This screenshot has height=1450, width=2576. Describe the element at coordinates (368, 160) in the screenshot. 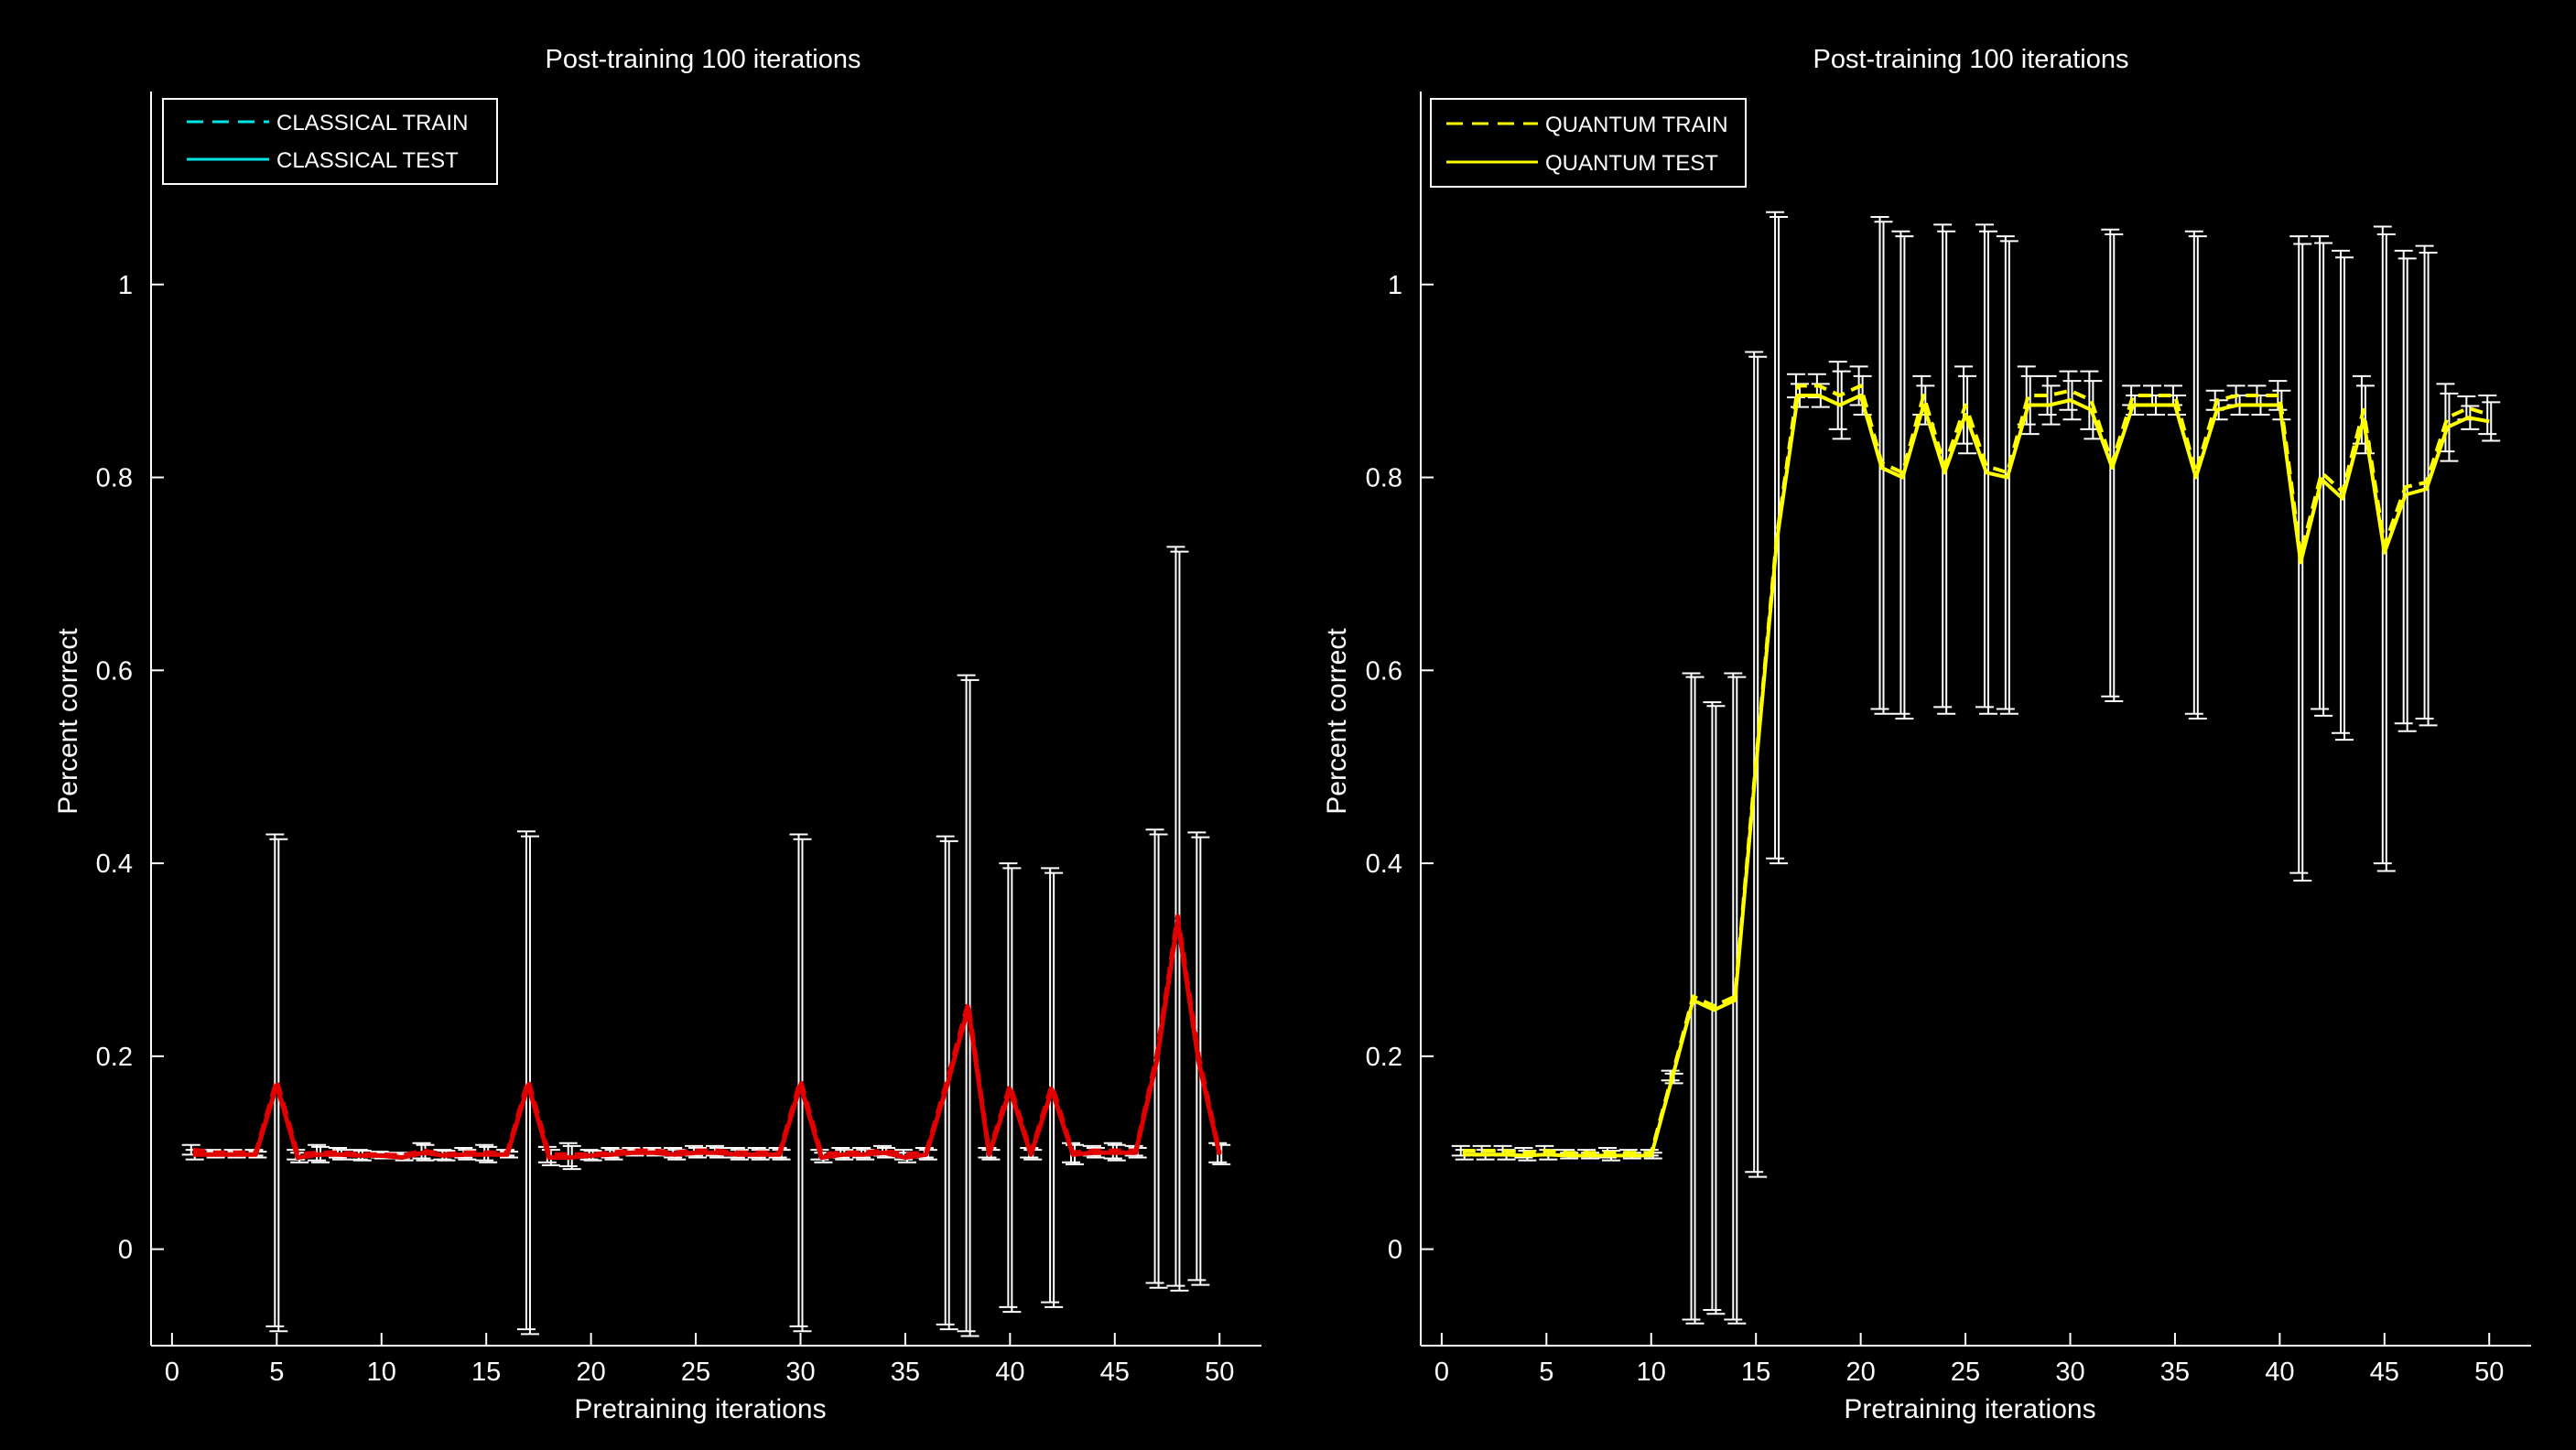

I see `legend-classical-test: CLASSICAL TEST` at that location.